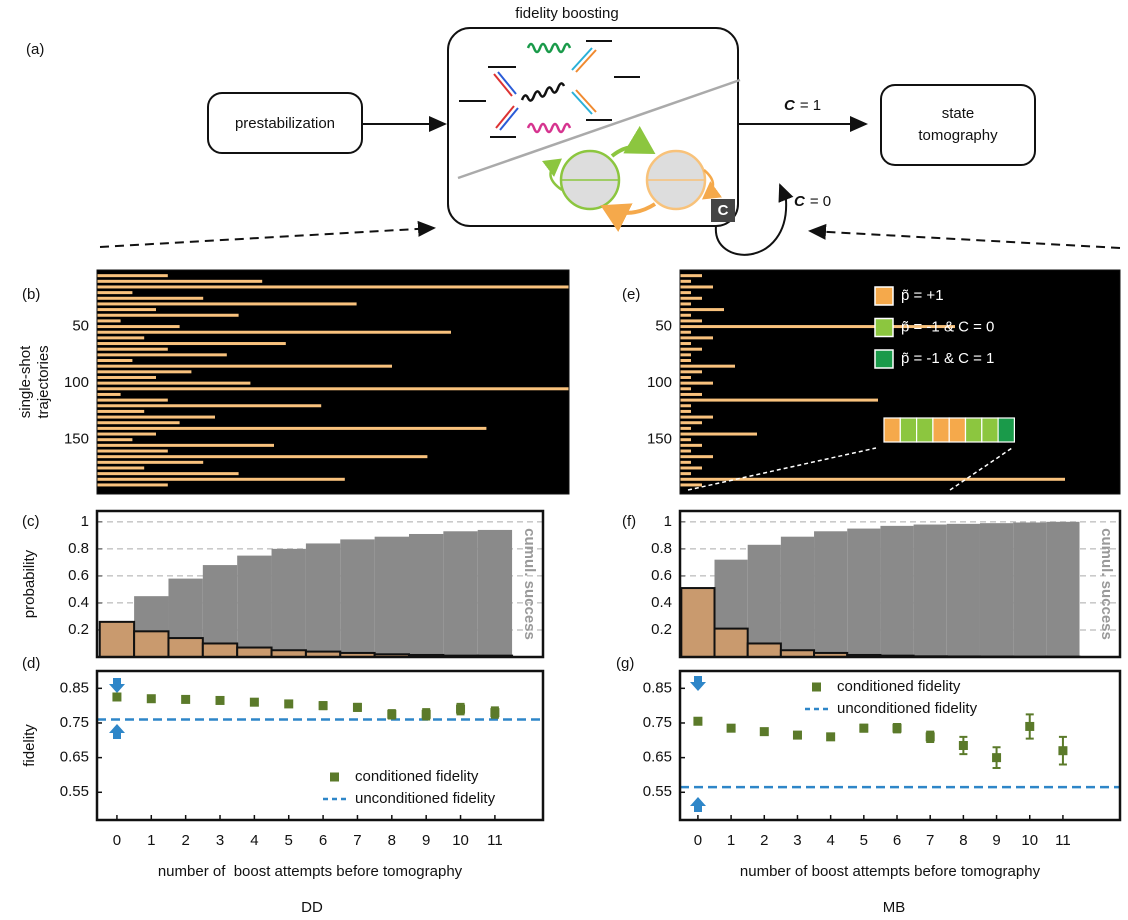 The image size is (1128, 920). I want to click on y-axis-label: trajectories, so click(43, 381).